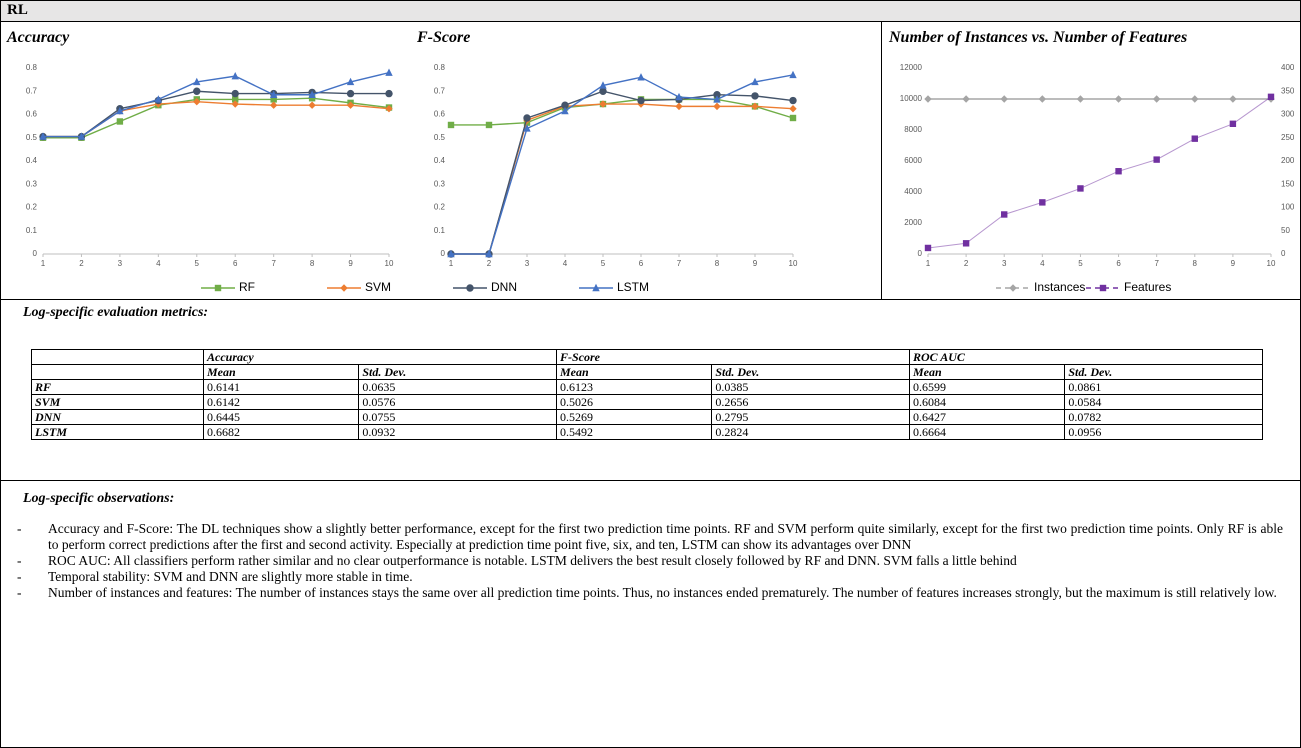  I want to click on y-tick-label: 2000, so click(913, 222).